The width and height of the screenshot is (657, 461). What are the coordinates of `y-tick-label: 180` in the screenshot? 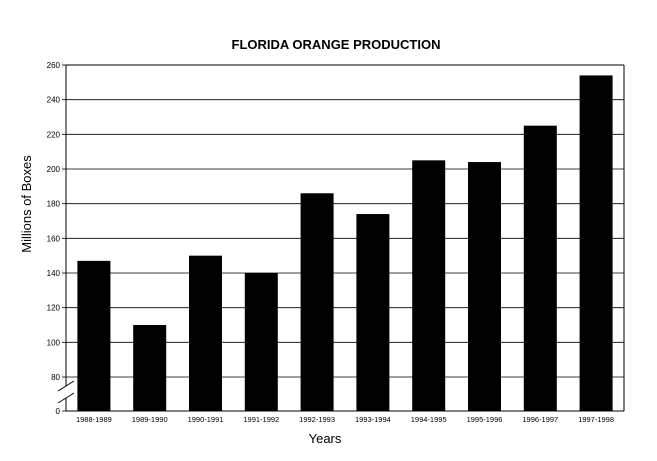 It's located at (54, 204).